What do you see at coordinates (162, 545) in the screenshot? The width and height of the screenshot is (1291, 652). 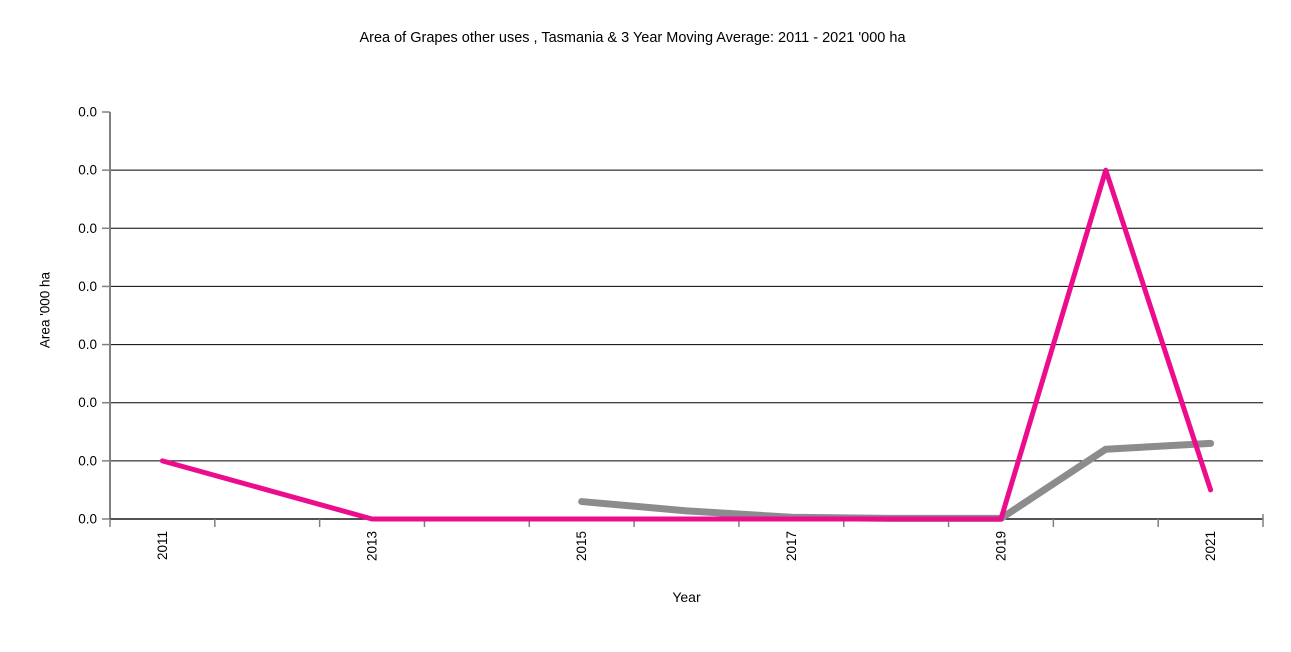 I see `x-tick-label: 2011` at bounding box center [162, 545].